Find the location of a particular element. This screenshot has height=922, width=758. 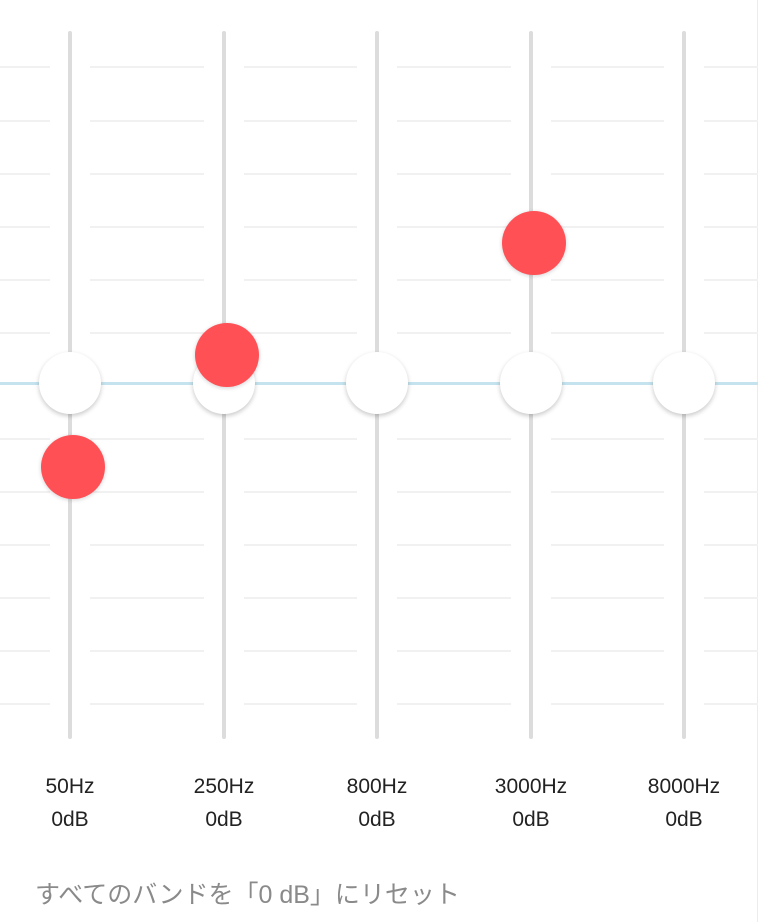

band-frequency: 3000Hz is located at coordinates (531, 786).